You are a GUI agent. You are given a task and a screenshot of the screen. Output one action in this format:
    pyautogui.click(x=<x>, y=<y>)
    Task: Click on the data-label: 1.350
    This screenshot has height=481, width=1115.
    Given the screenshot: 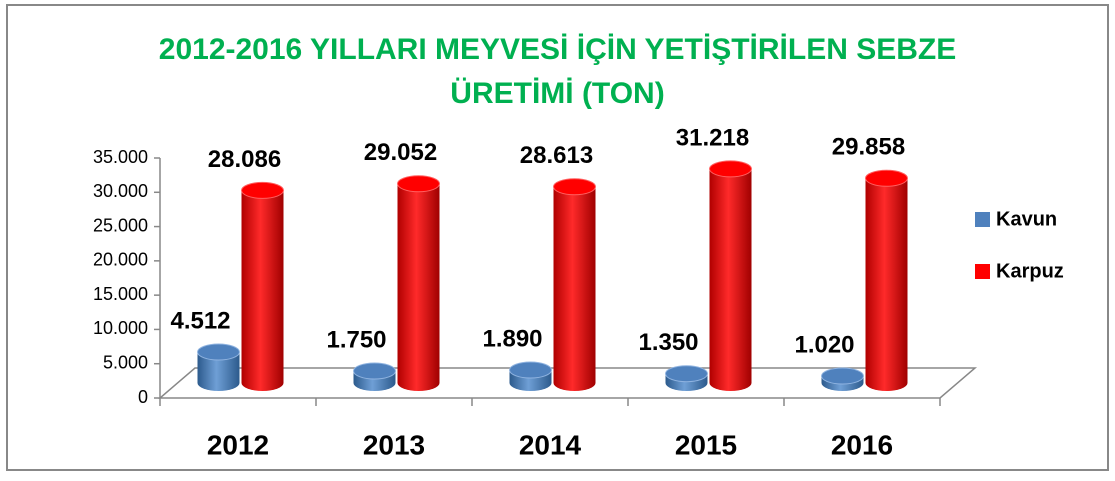 What is the action you would take?
    pyautogui.click(x=668, y=342)
    